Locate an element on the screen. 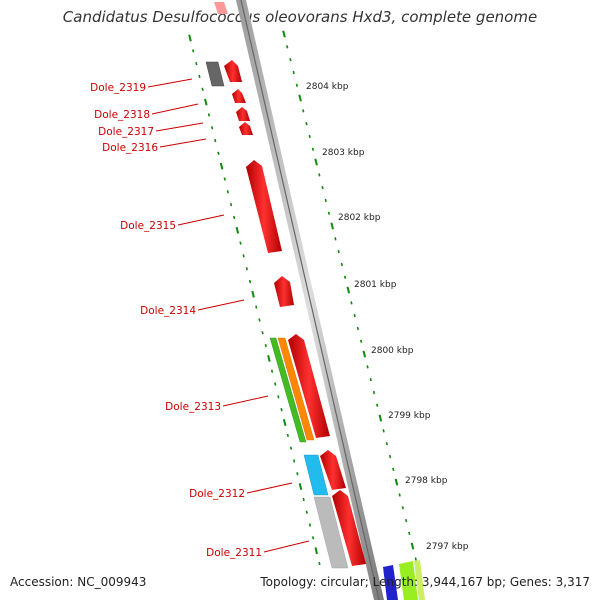  gene-label: Dole_2314 is located at coordinates (168, 311).